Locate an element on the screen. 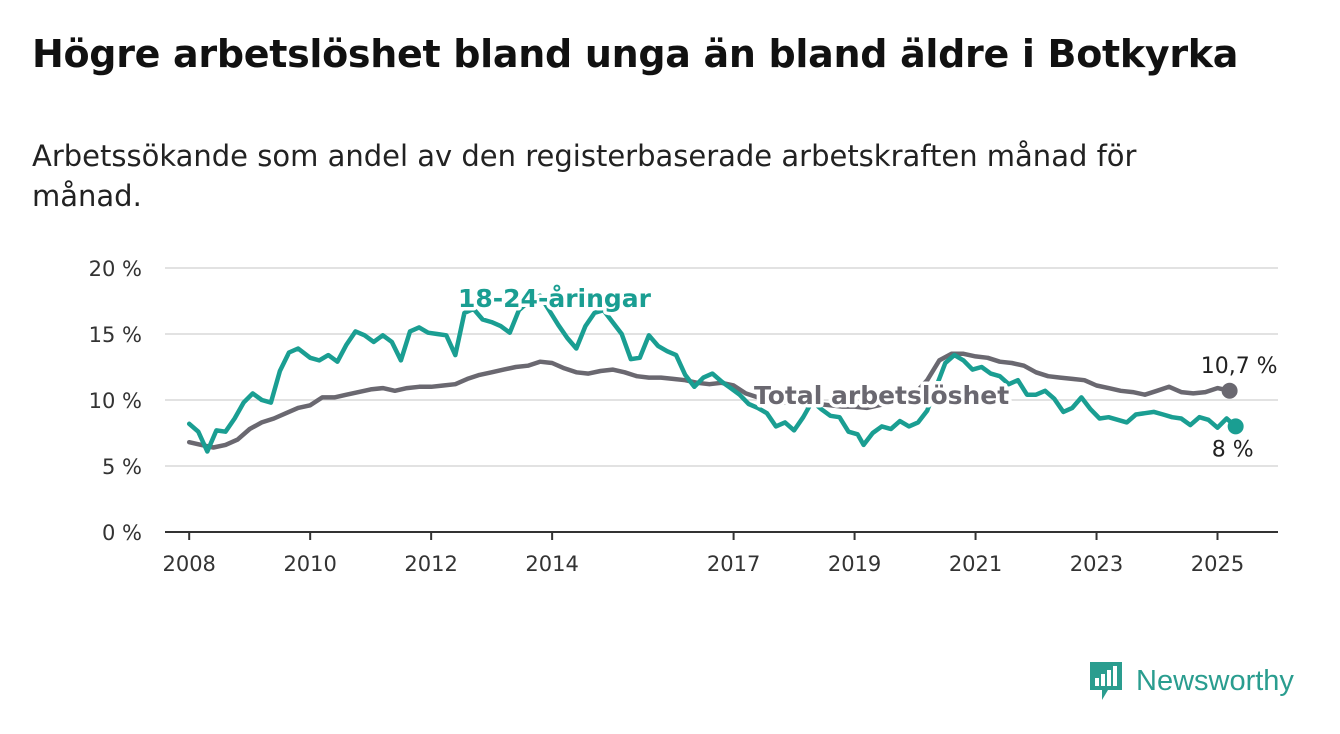  brand-logo: Newsworthy is located at coordinates (1191, 681).